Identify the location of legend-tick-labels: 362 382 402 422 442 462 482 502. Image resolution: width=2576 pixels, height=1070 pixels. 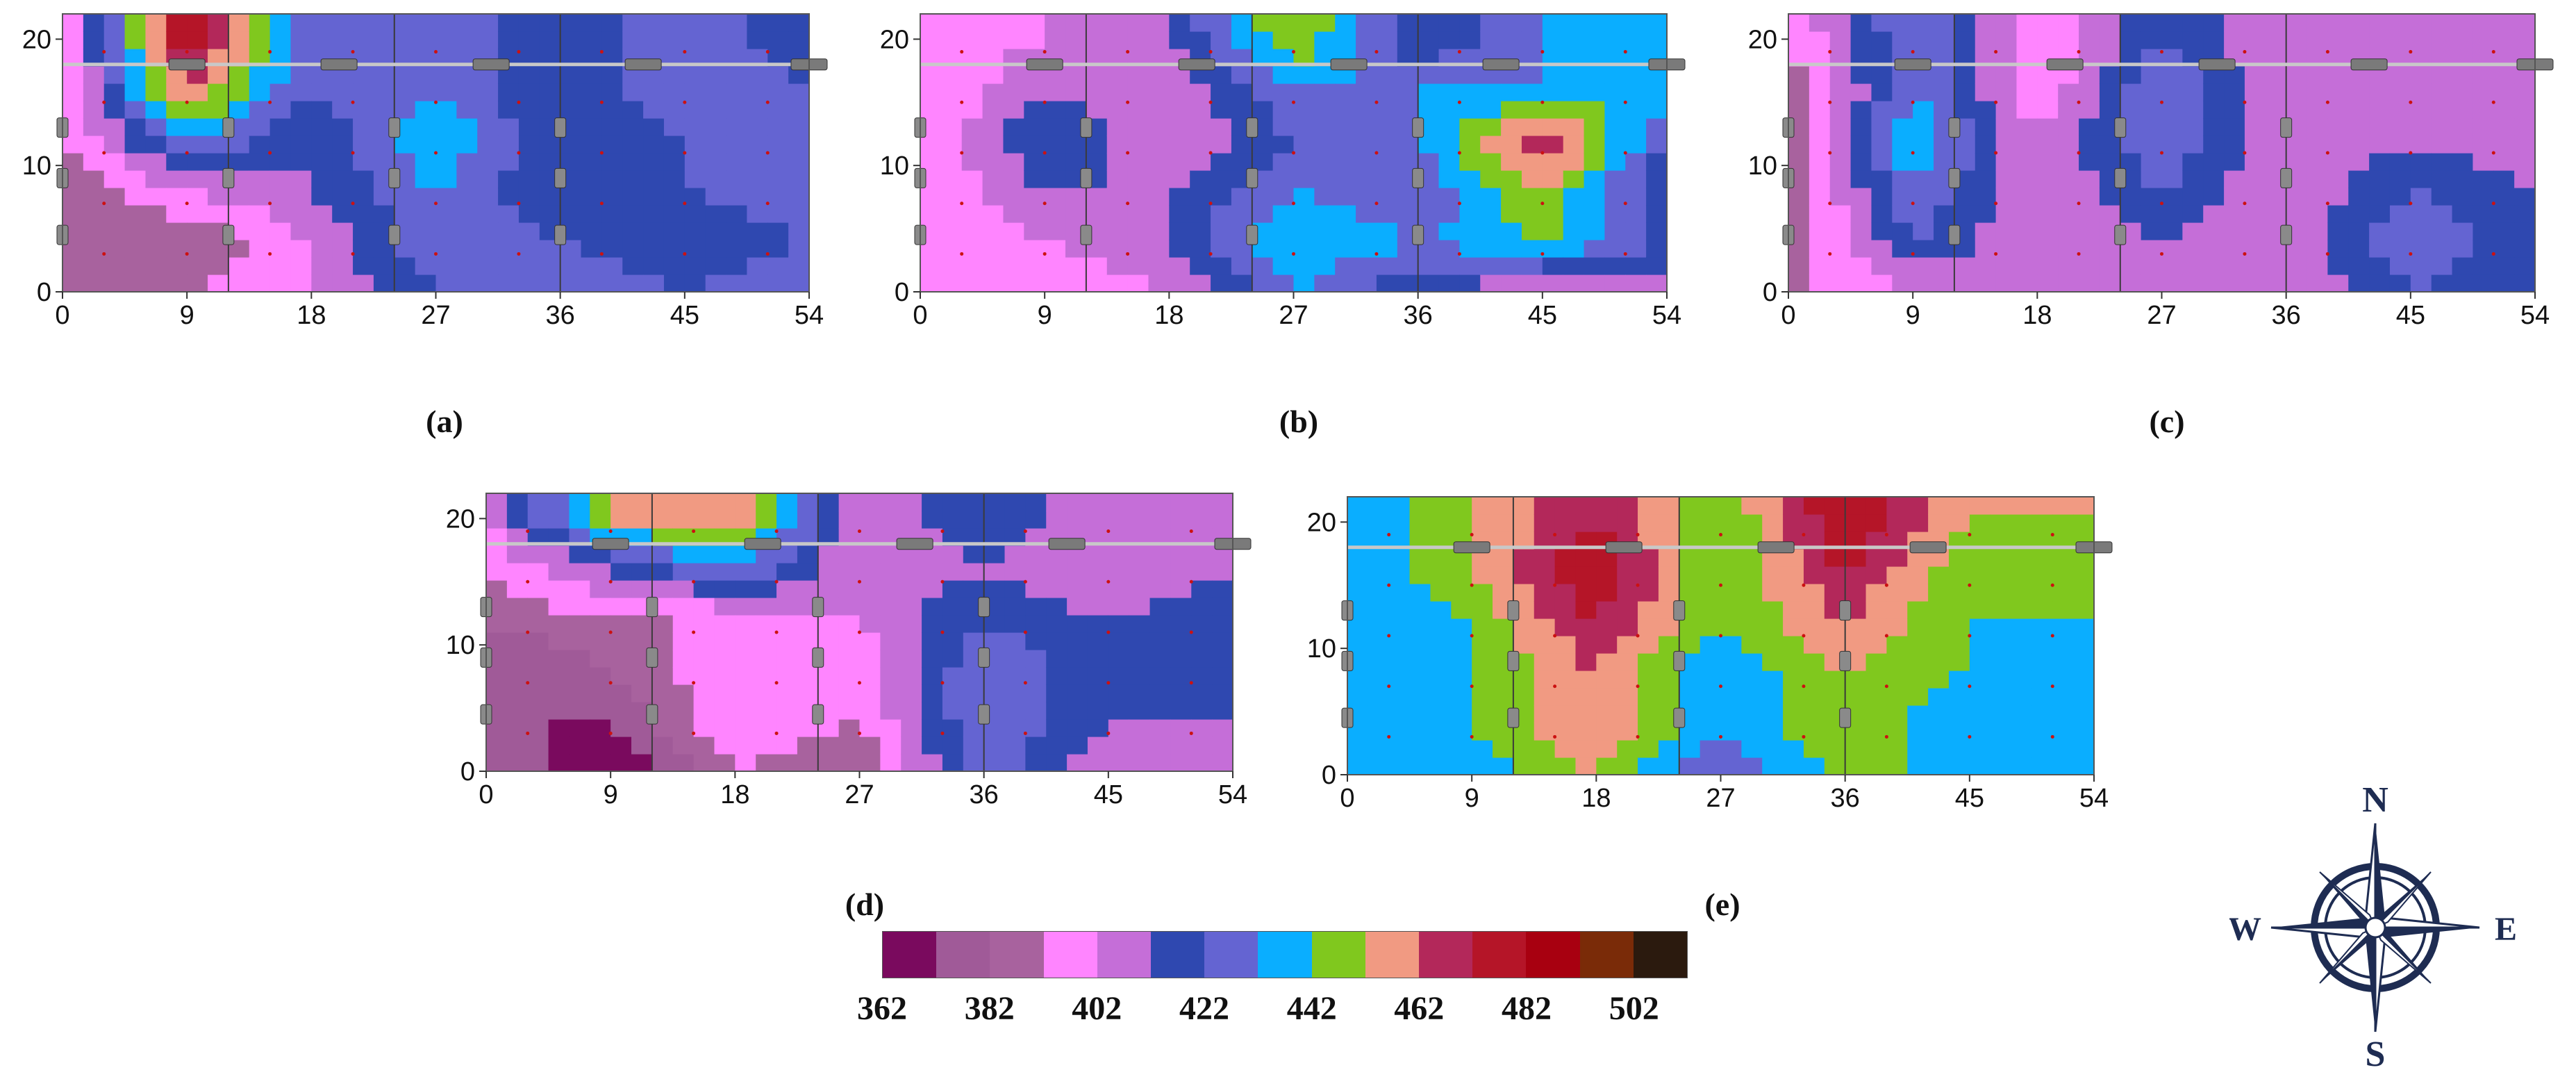
(1272, 1008).